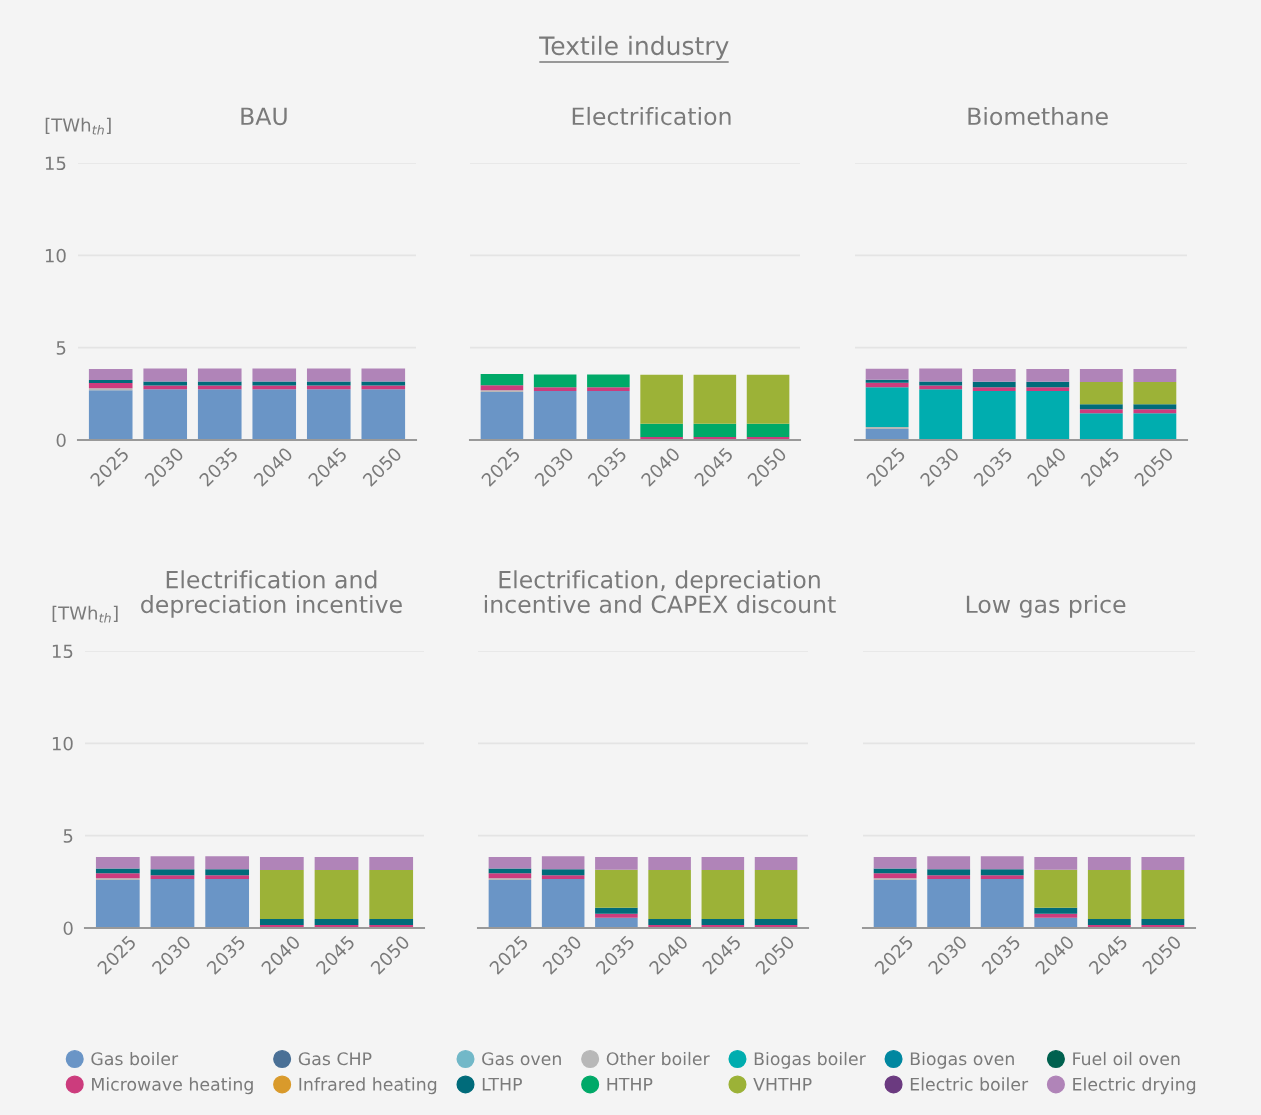 Image resolution: width=1261 pixels, height=1115 pixels. I want to click on chart-title: BAU, so click(264, 116).